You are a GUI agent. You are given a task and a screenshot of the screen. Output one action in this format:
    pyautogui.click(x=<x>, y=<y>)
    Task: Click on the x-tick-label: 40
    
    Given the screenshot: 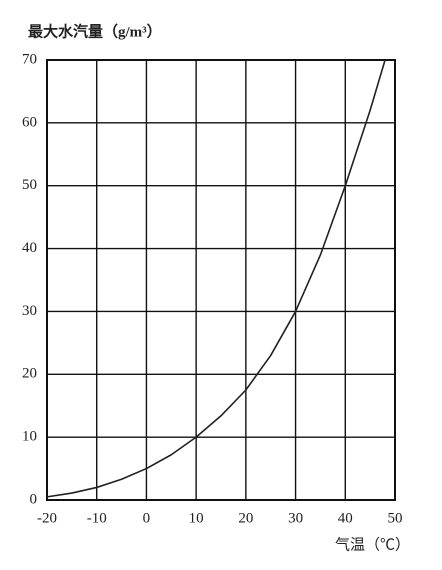 What is the action you would take?
    pyautogui.click(x=345, y=518)
    